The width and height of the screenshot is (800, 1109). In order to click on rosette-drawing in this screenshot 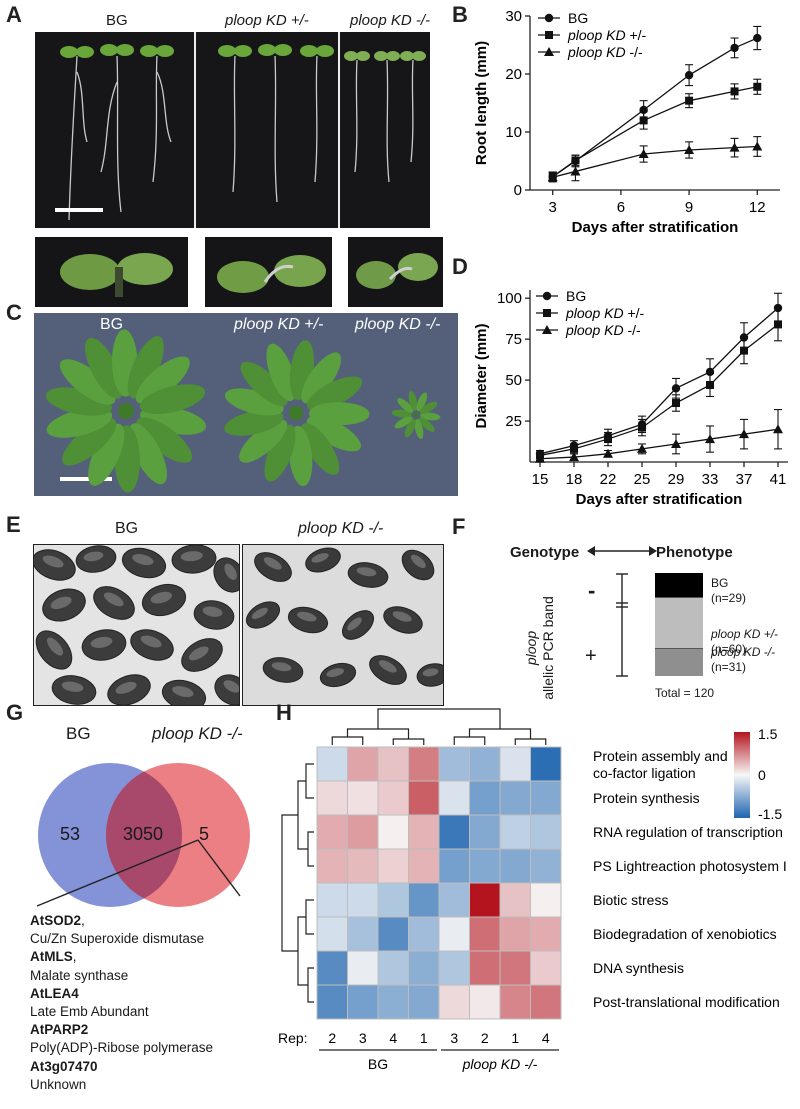, I will do `click(246, 404)`.